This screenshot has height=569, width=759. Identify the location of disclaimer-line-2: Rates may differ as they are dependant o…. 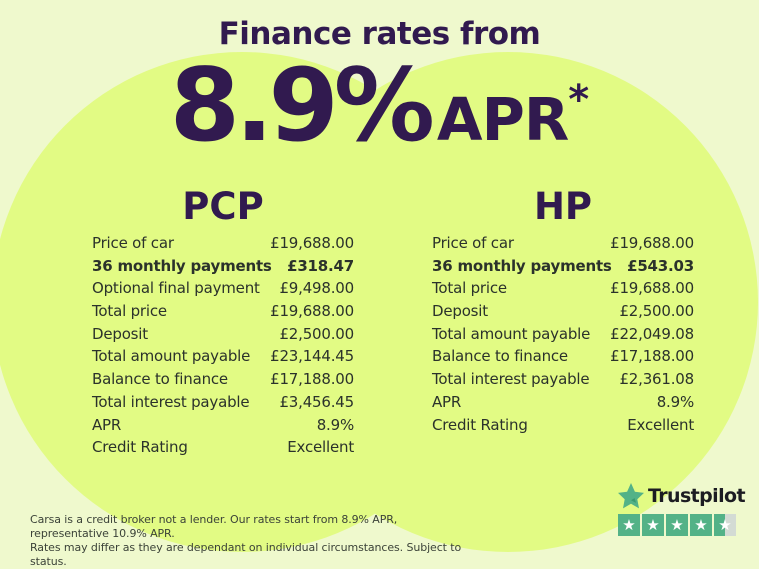
(246, 554).